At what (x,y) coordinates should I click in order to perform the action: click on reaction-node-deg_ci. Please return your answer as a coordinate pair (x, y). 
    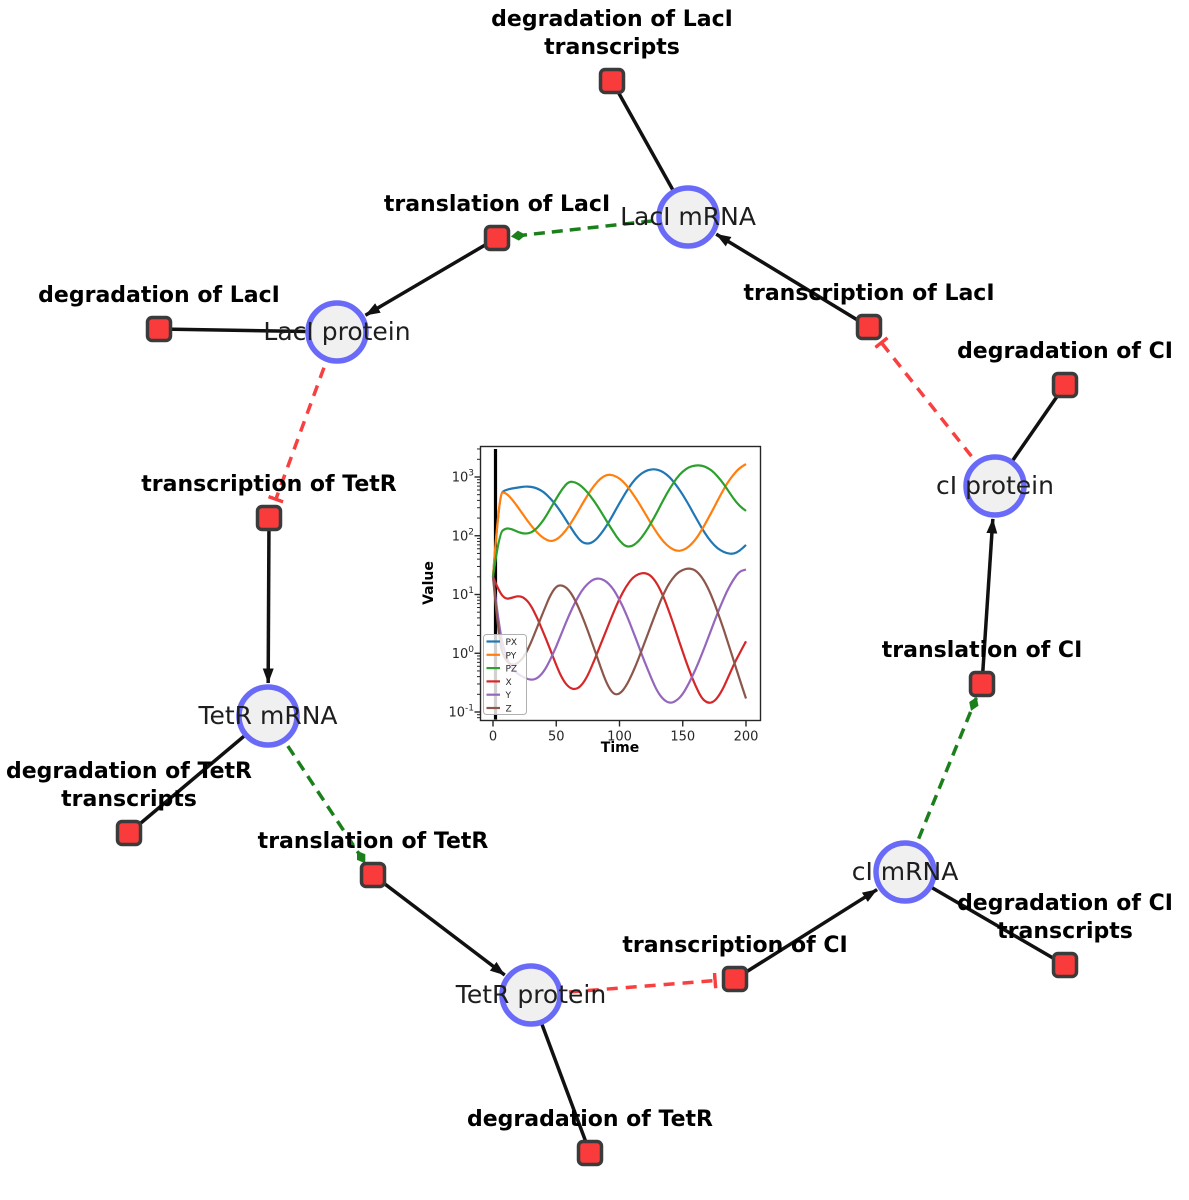
    Looking at the image, I should click on (1065, 385).